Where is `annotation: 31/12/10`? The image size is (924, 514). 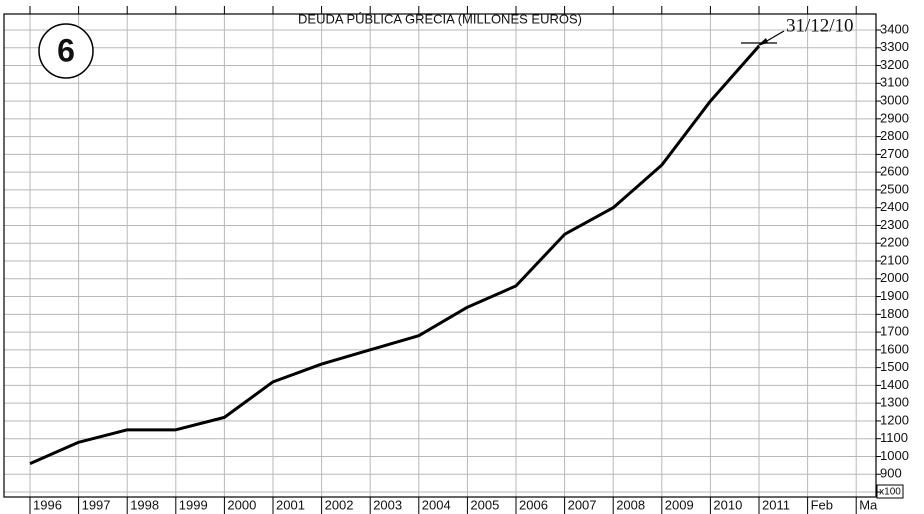 annotation: 31/12/10 is located at coordinates (820, 25).